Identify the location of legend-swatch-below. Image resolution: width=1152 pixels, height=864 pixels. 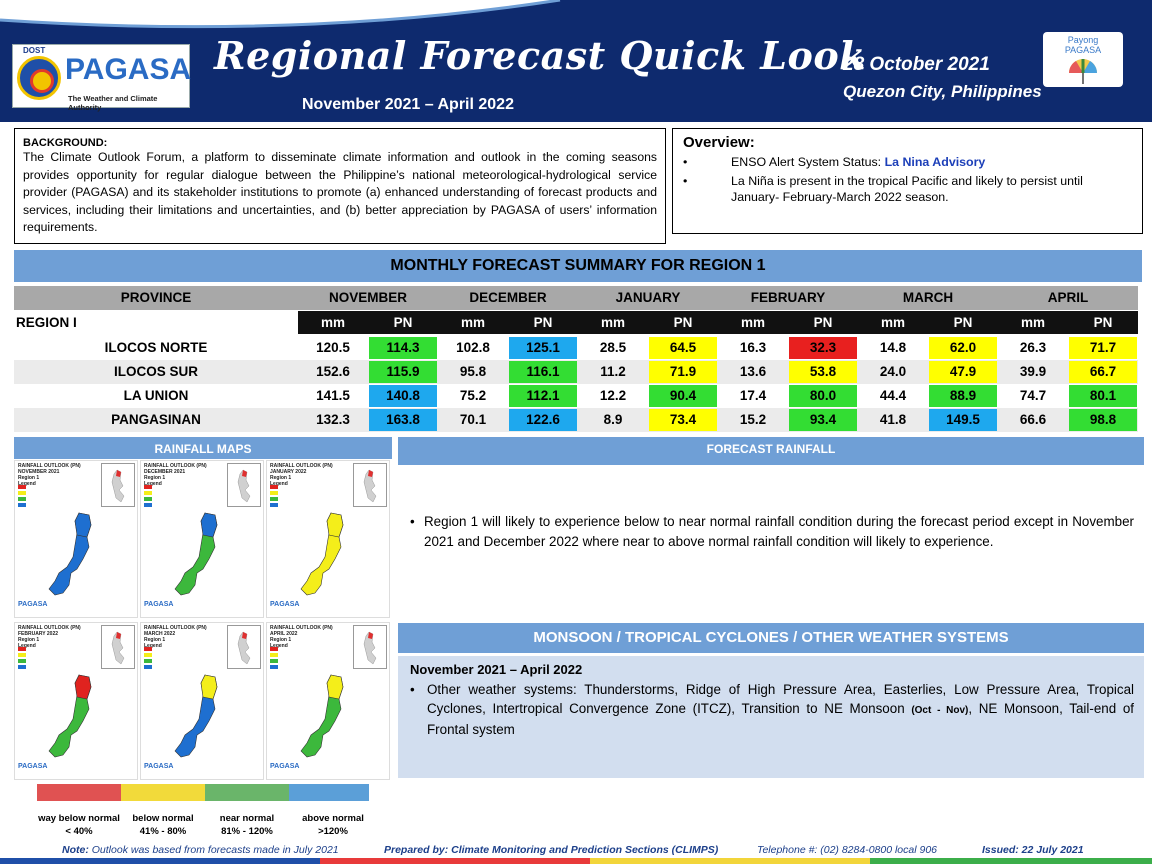
(163, 792).